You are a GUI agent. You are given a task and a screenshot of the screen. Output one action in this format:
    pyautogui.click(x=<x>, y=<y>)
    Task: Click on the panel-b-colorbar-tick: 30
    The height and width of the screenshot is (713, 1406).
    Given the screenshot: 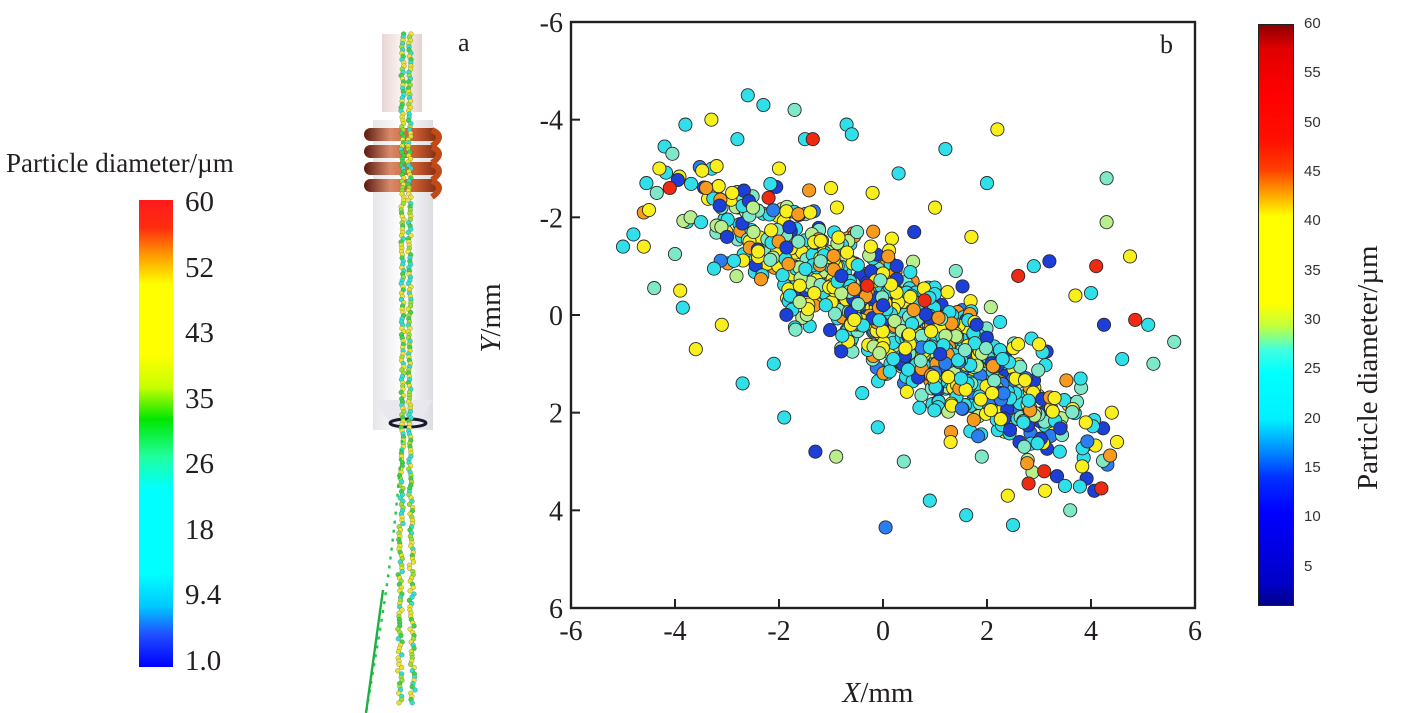 What is the action you would take?
    pyautogui.click(x=1312, y=319)
    